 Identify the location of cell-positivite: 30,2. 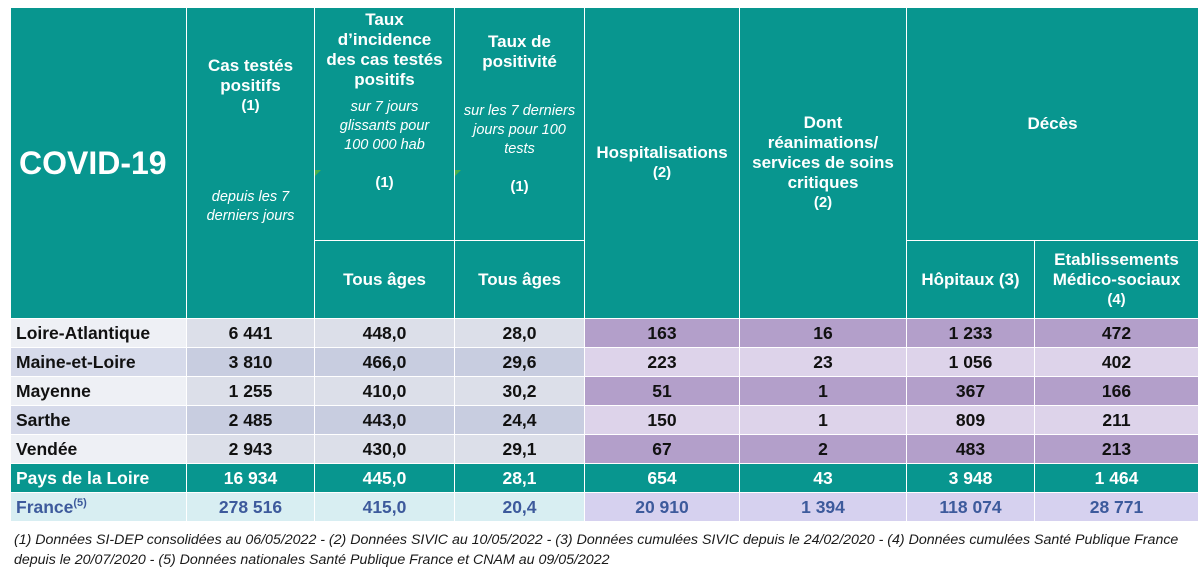
(519, 391).